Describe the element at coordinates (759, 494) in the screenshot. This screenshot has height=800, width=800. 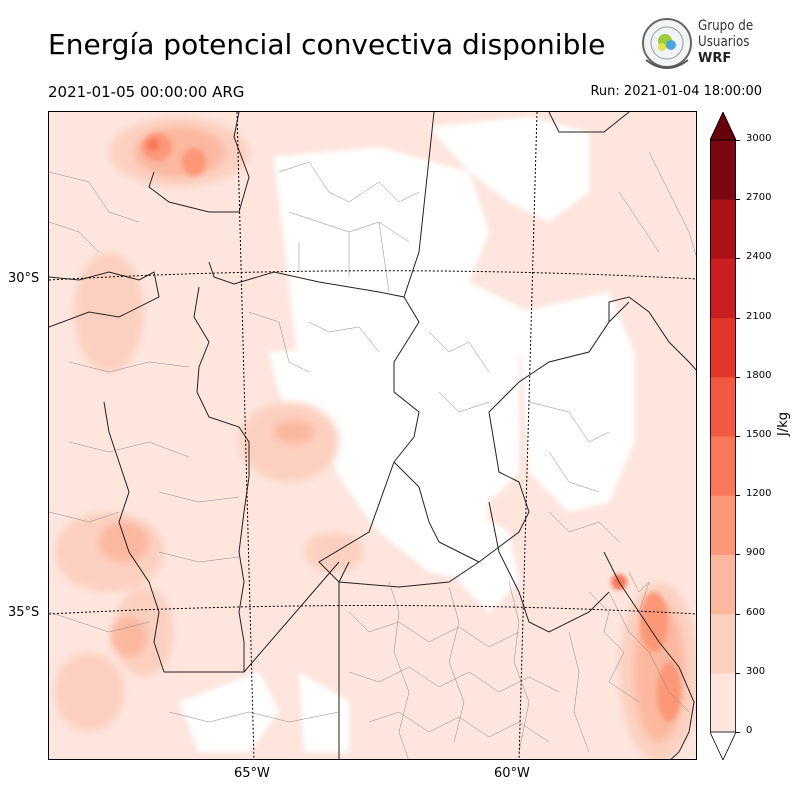
I see `colorbar-tick-label: 1200` at that location.